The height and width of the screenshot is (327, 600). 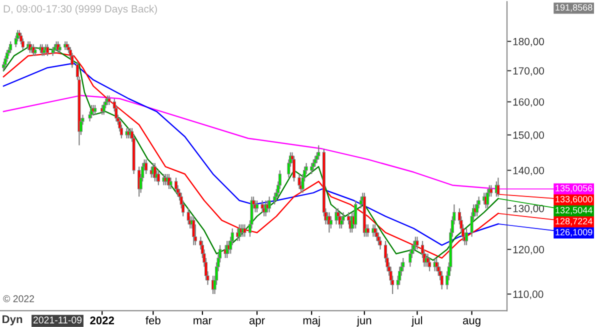 What do you see at coordinates (153, 320) in the screenshot?
I see `x-tick-label: feb` at bounding box center [153, 320].